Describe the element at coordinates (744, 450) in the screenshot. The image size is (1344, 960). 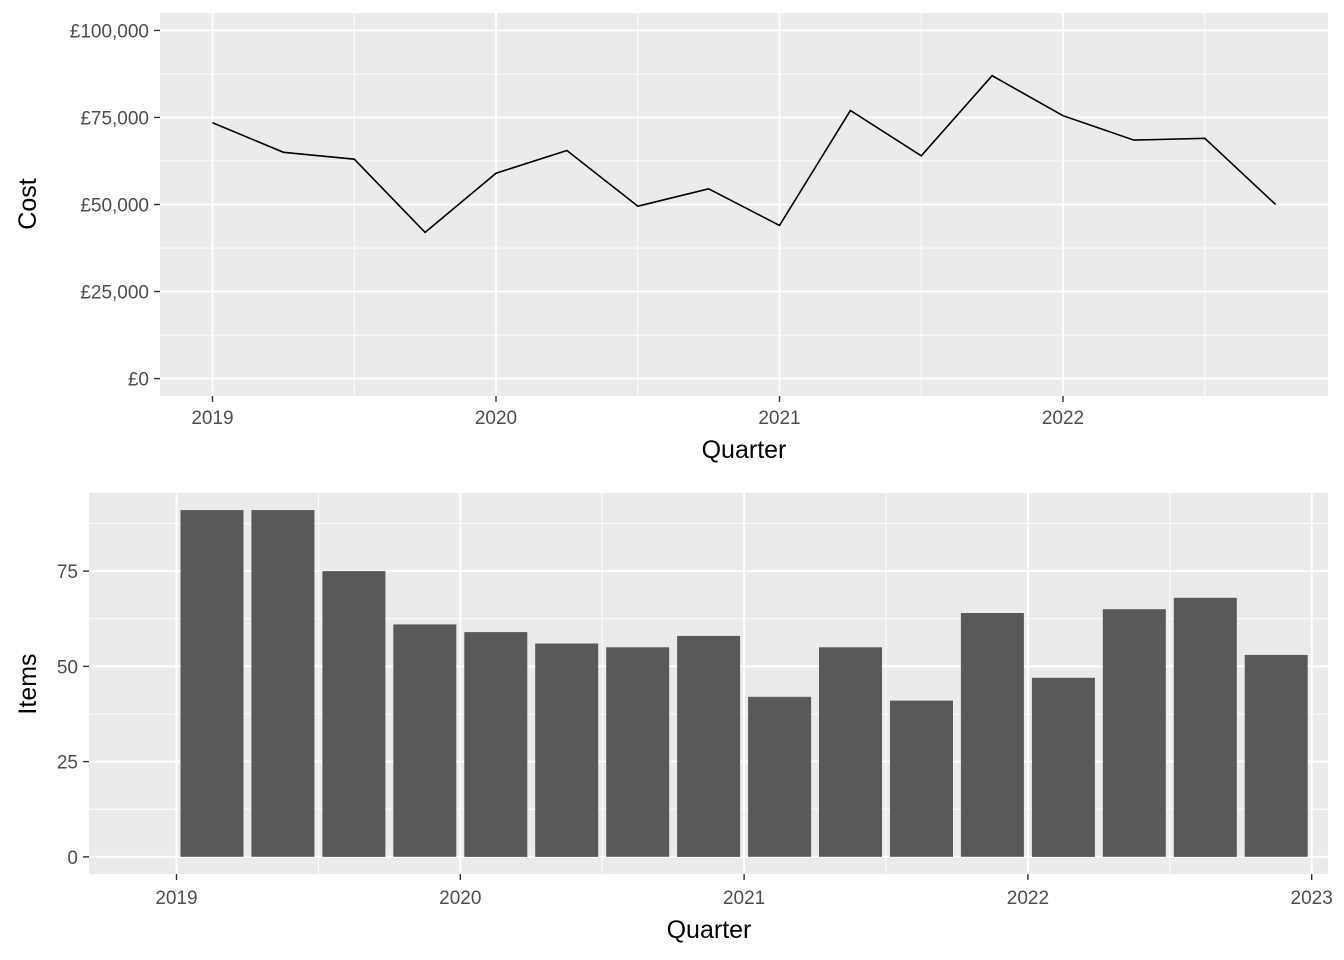
I see `cost-x-axis-title: Quarter` at that location.